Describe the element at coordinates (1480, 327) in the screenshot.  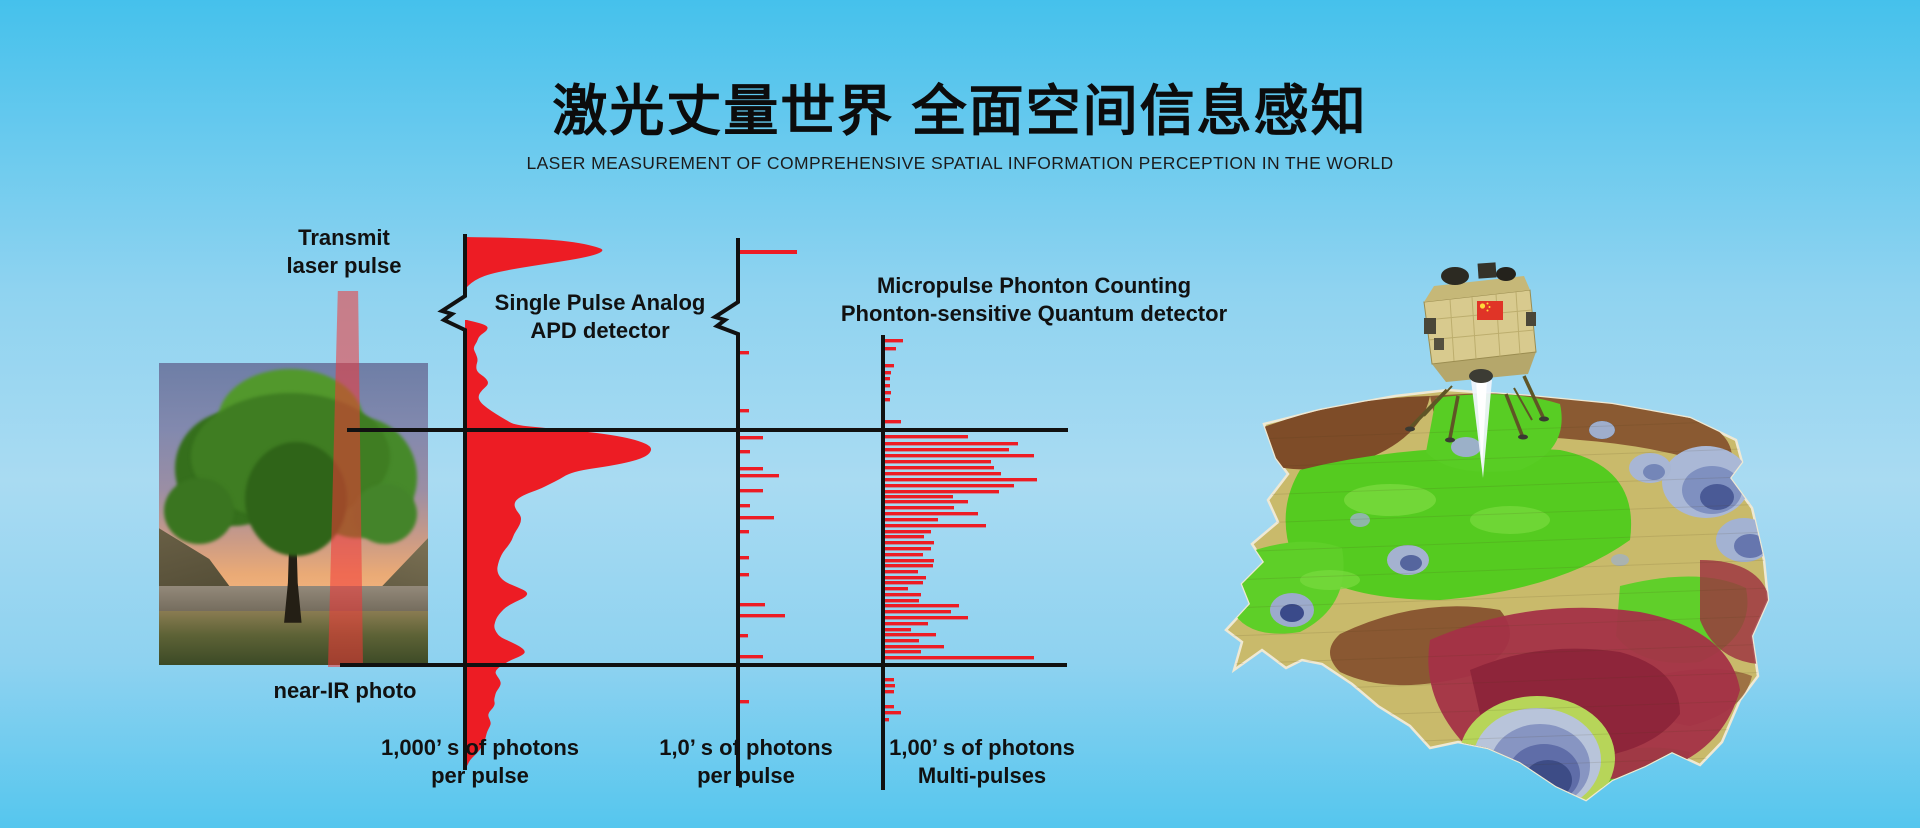
I see `lander-body` at that location.